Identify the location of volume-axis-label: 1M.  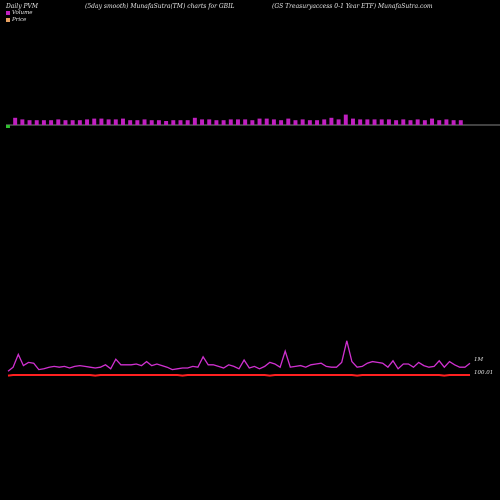
(478, 360).